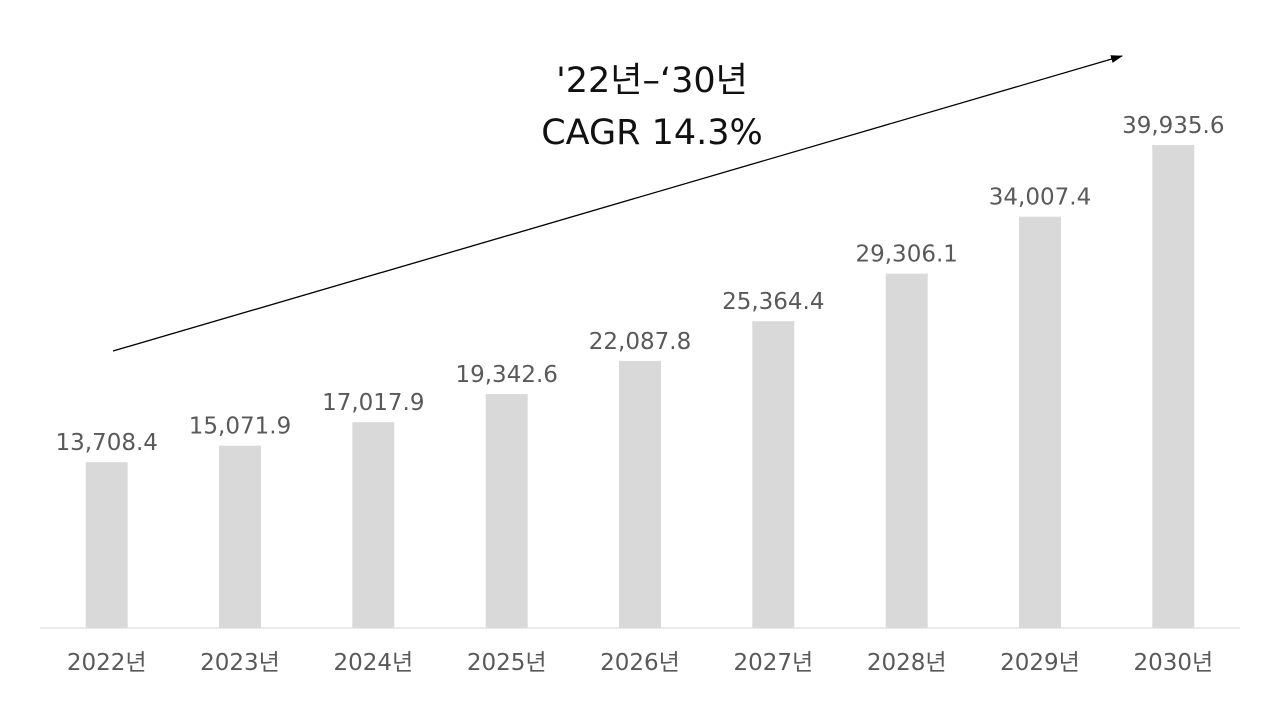  I want to click on x-tick-label: 2025년, so click(507, 663).